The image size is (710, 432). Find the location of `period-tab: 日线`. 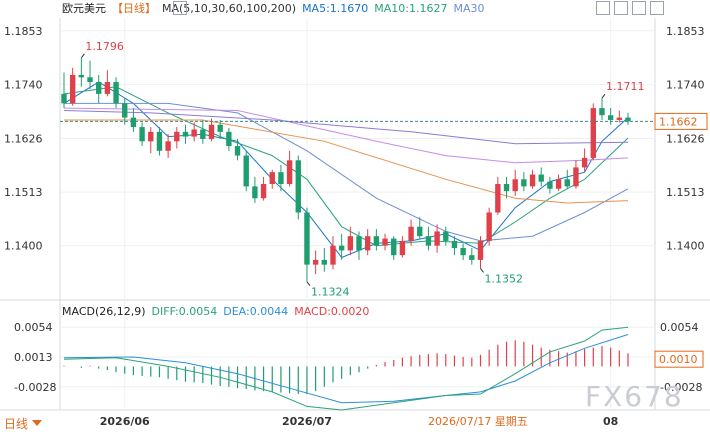

period-tab: 日线 is located at coordinates (29, 423).